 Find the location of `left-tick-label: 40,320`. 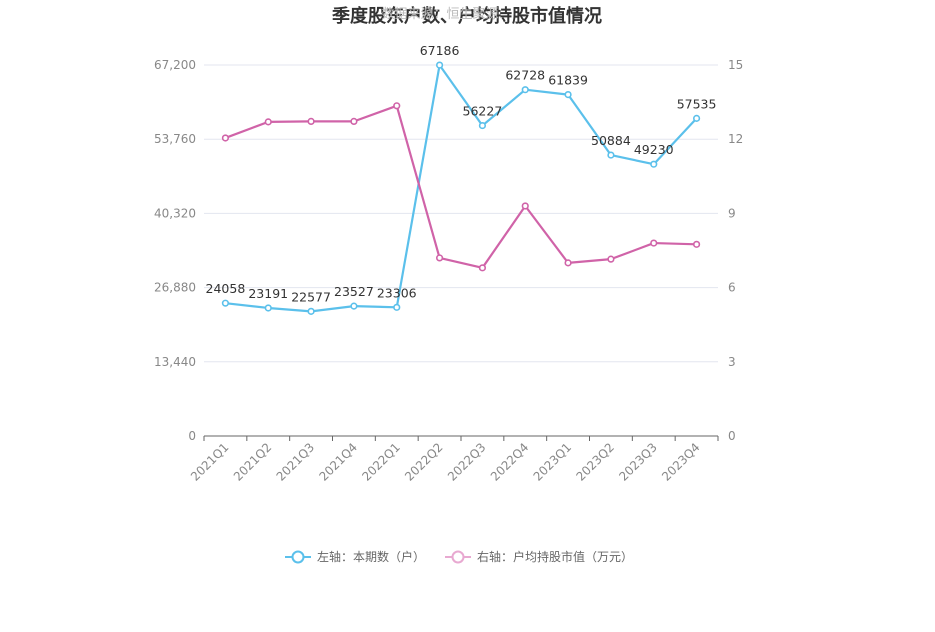

left-tick-label: 40,320 is located at coordinates (175, 213).